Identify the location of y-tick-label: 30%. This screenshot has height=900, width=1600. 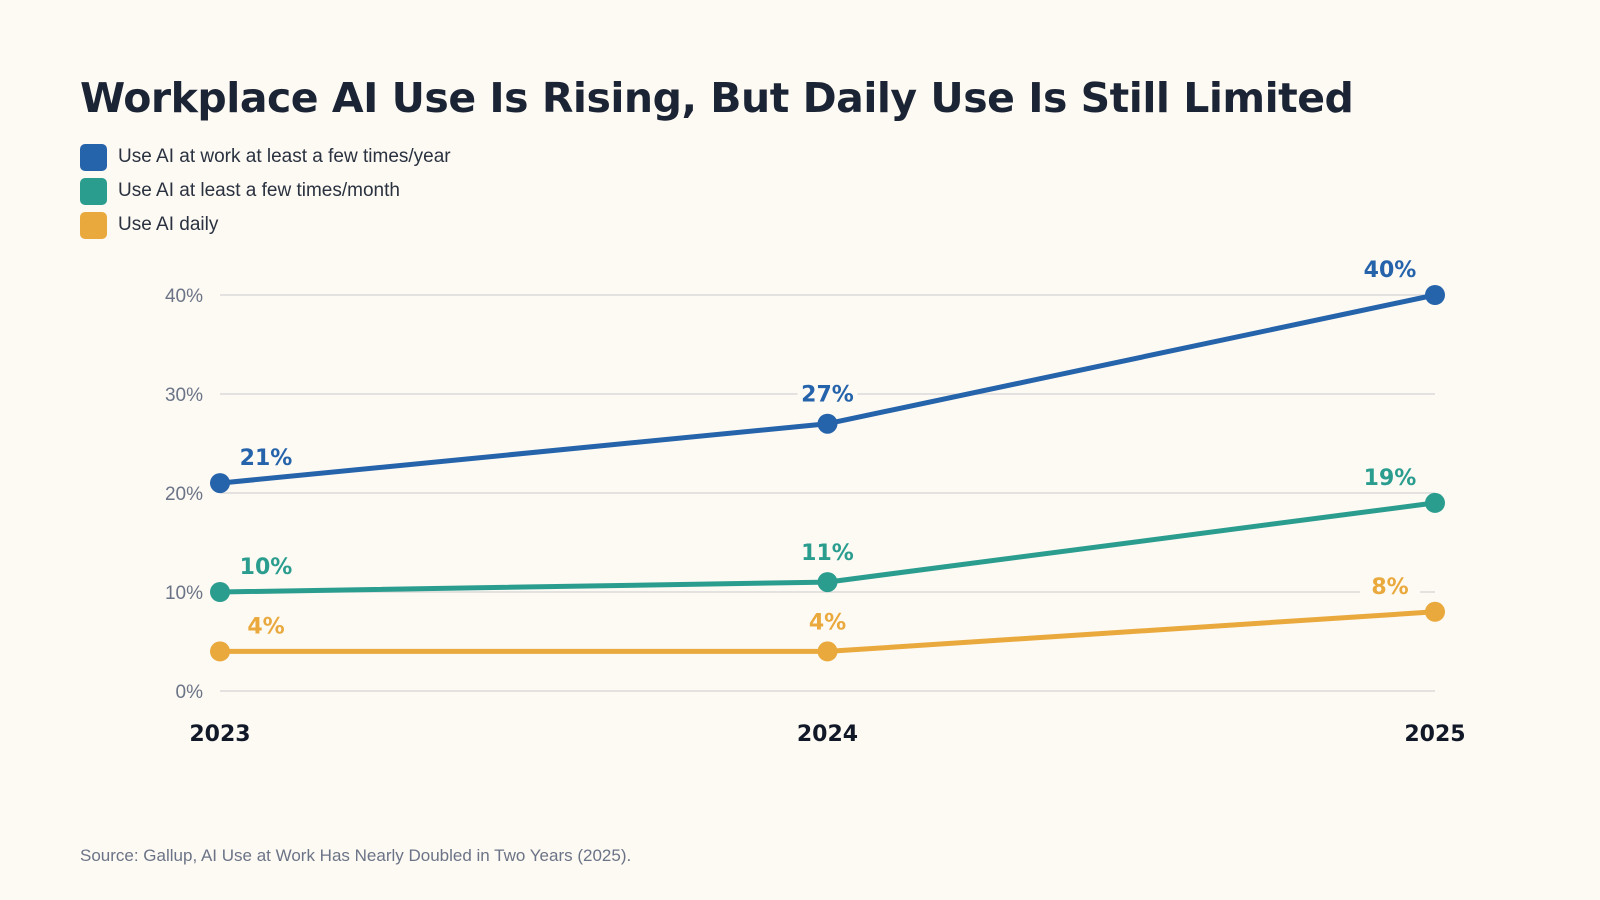
(184, 395).